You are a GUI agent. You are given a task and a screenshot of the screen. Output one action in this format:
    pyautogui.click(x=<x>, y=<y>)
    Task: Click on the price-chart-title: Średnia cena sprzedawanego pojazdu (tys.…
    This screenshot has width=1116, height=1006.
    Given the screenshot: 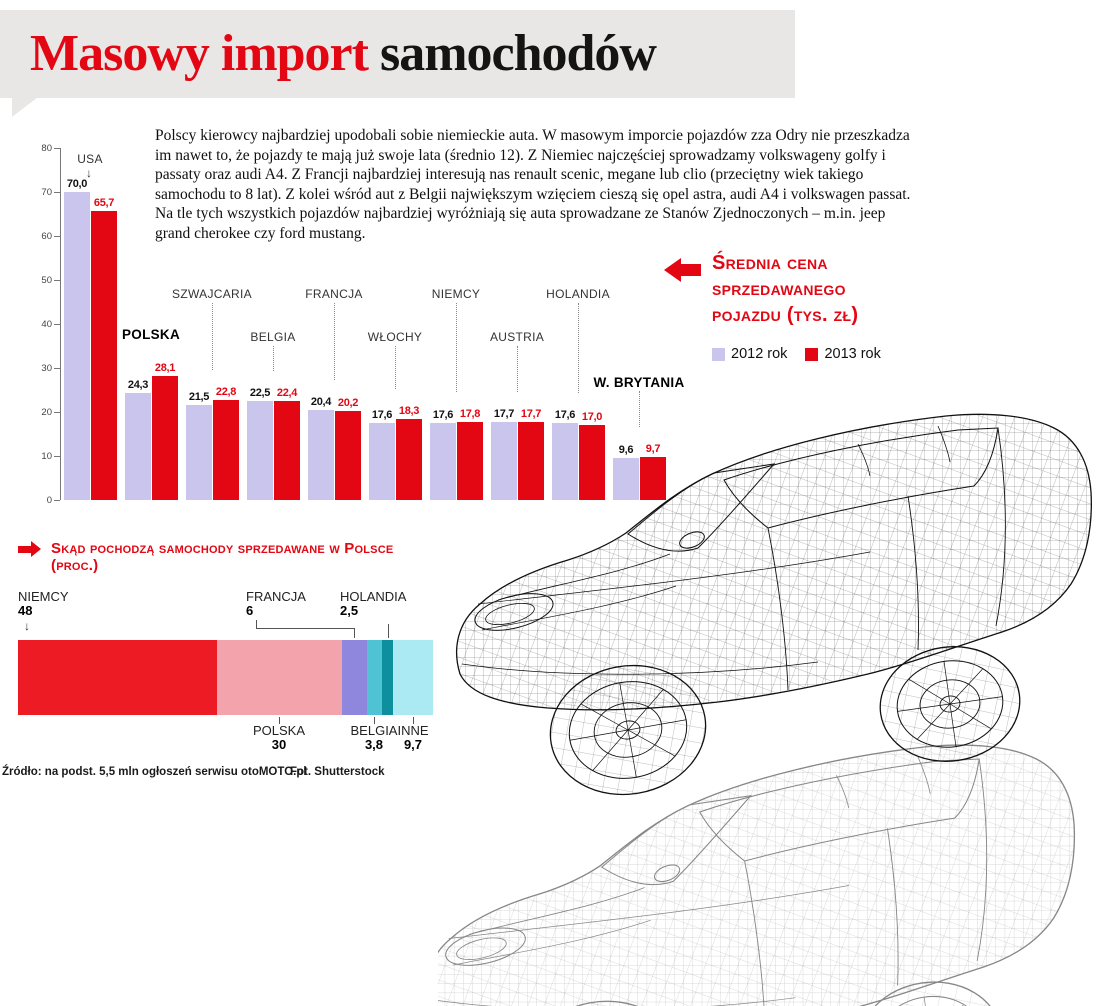 What is the action you would take?
    pyautogui.click(x=842, y=289)
    